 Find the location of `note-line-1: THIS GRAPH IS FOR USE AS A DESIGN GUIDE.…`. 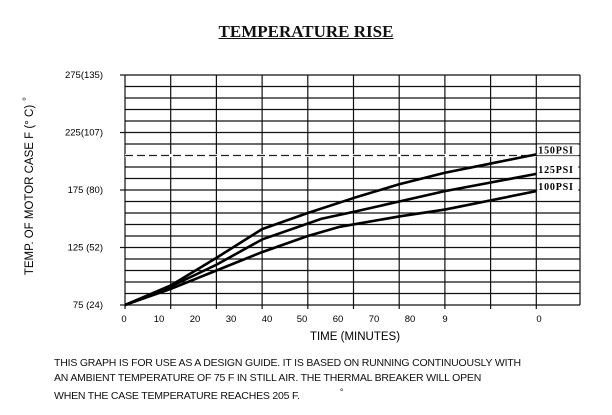

note-line-1: THIS GRAPH IS FOR USE AS A DESIGN GUIDE.… is located at coordinates (287, 363).